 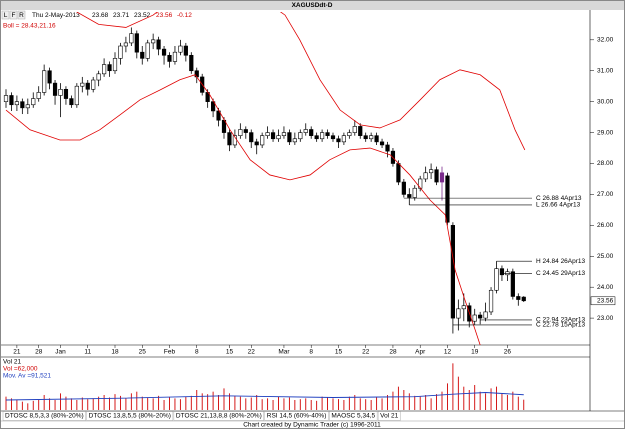 I want to click on x-tick-label: 8, so click(x=311, y=352).